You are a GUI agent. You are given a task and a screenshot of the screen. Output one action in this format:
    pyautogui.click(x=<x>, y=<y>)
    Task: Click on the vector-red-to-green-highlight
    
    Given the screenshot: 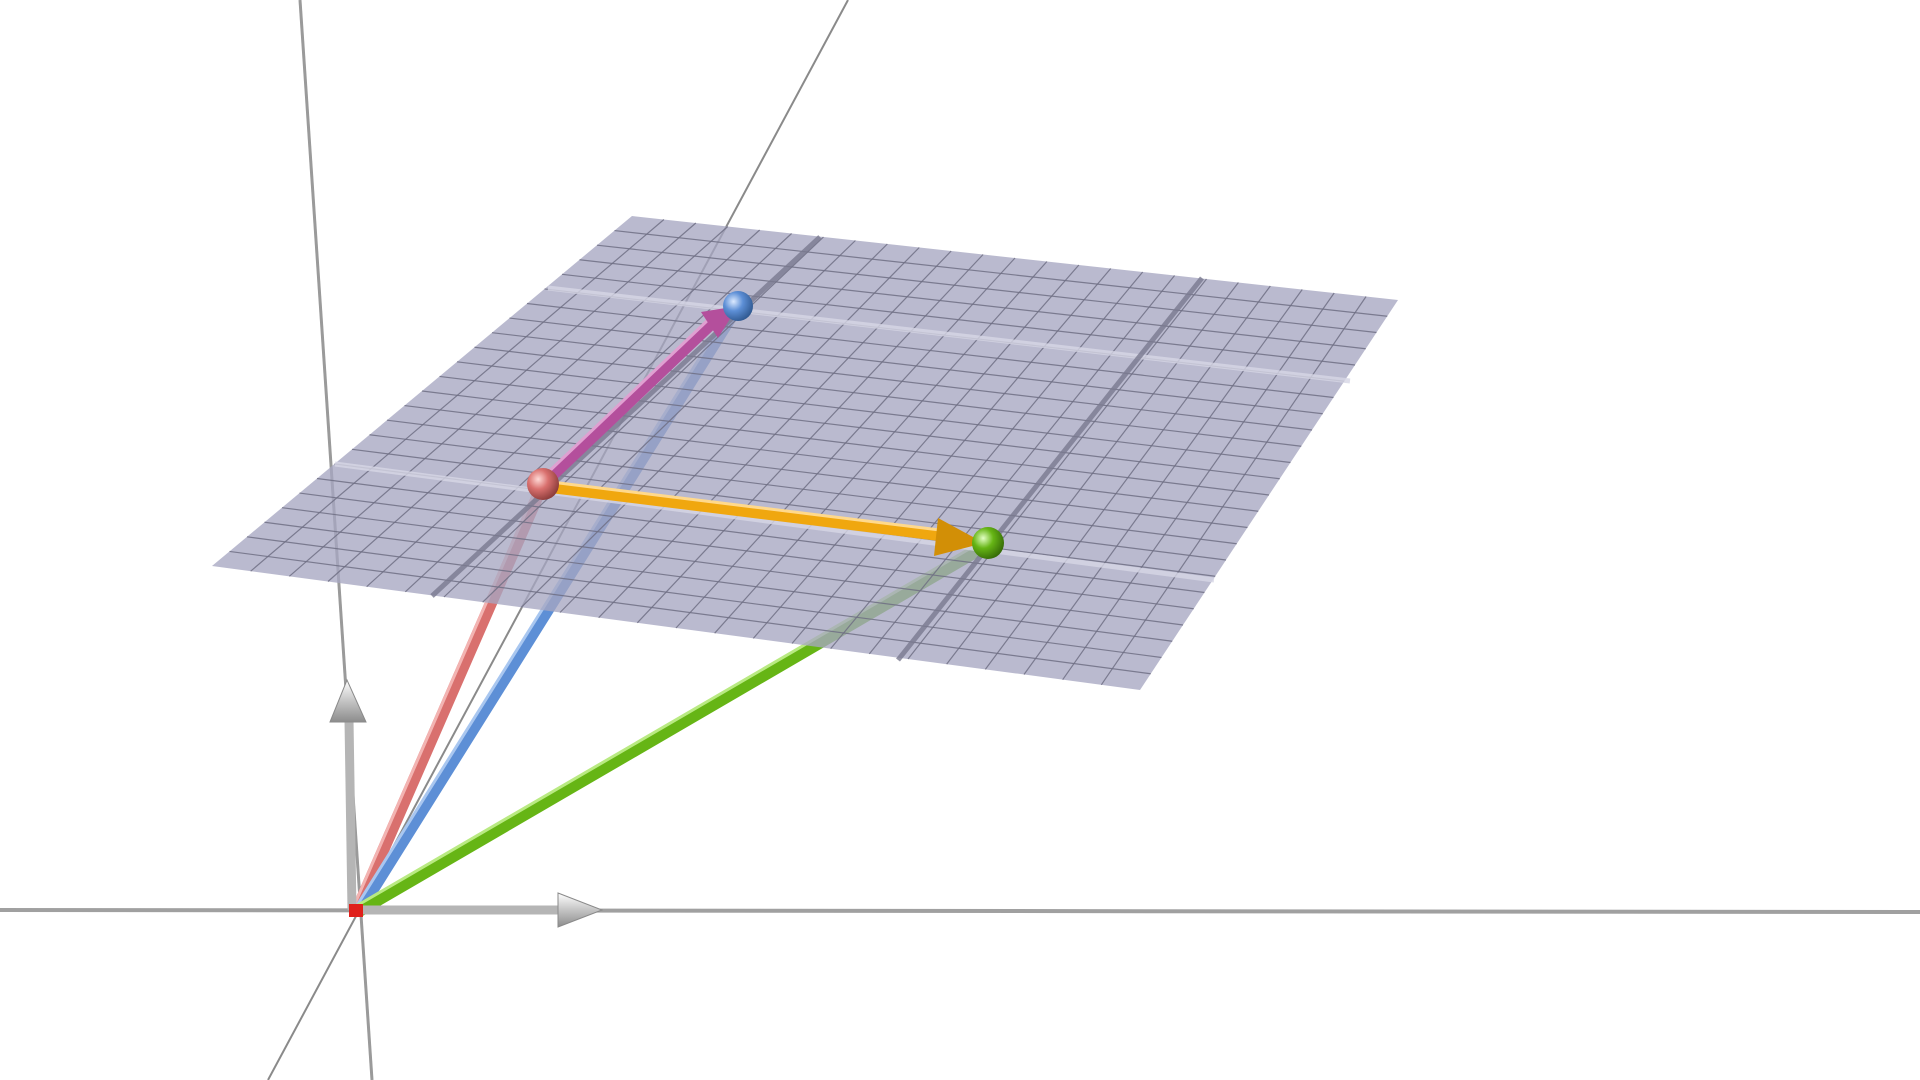 What is the action you would take?
    pyautogui.click(x=745, y=506)
    